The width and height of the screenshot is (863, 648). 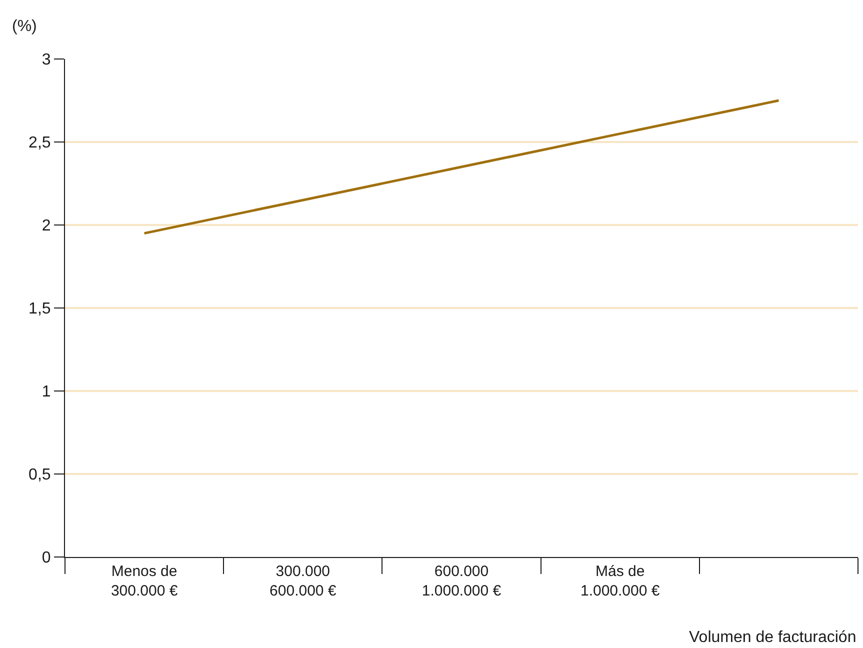 I want to click on x-tick-label: Menos de 300.000 €, so click(x=144, y=581).